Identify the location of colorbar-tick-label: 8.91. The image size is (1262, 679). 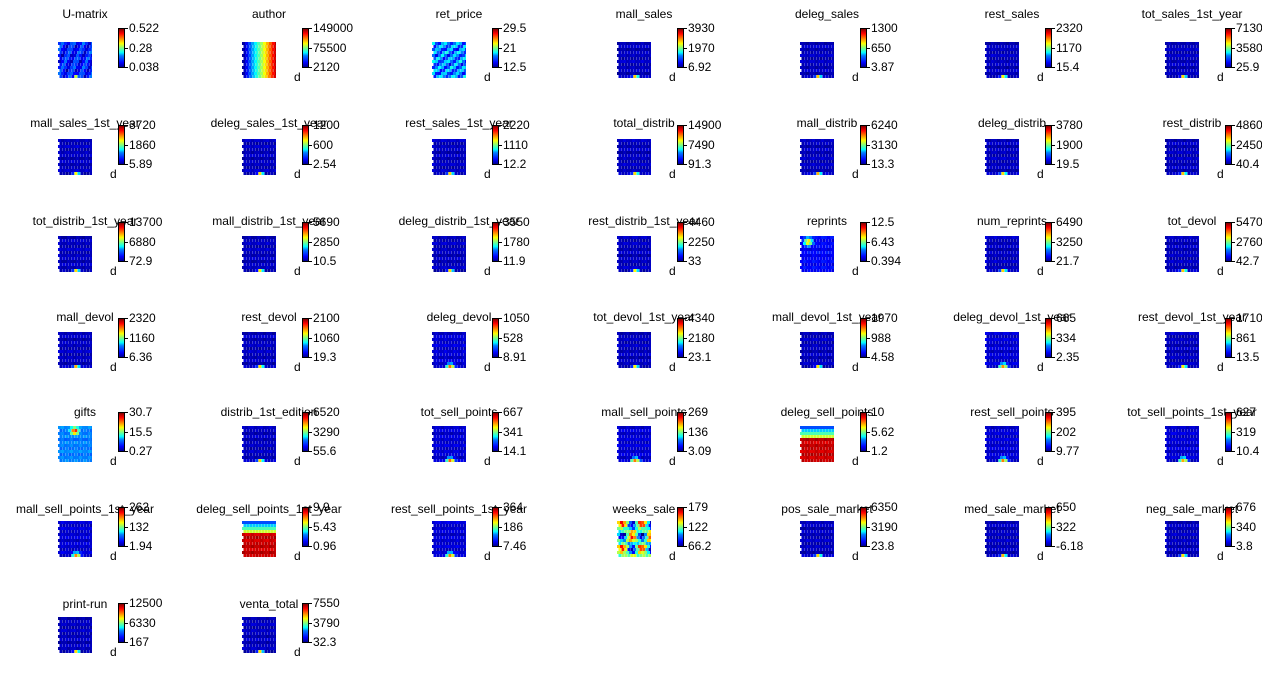
(515, 357).